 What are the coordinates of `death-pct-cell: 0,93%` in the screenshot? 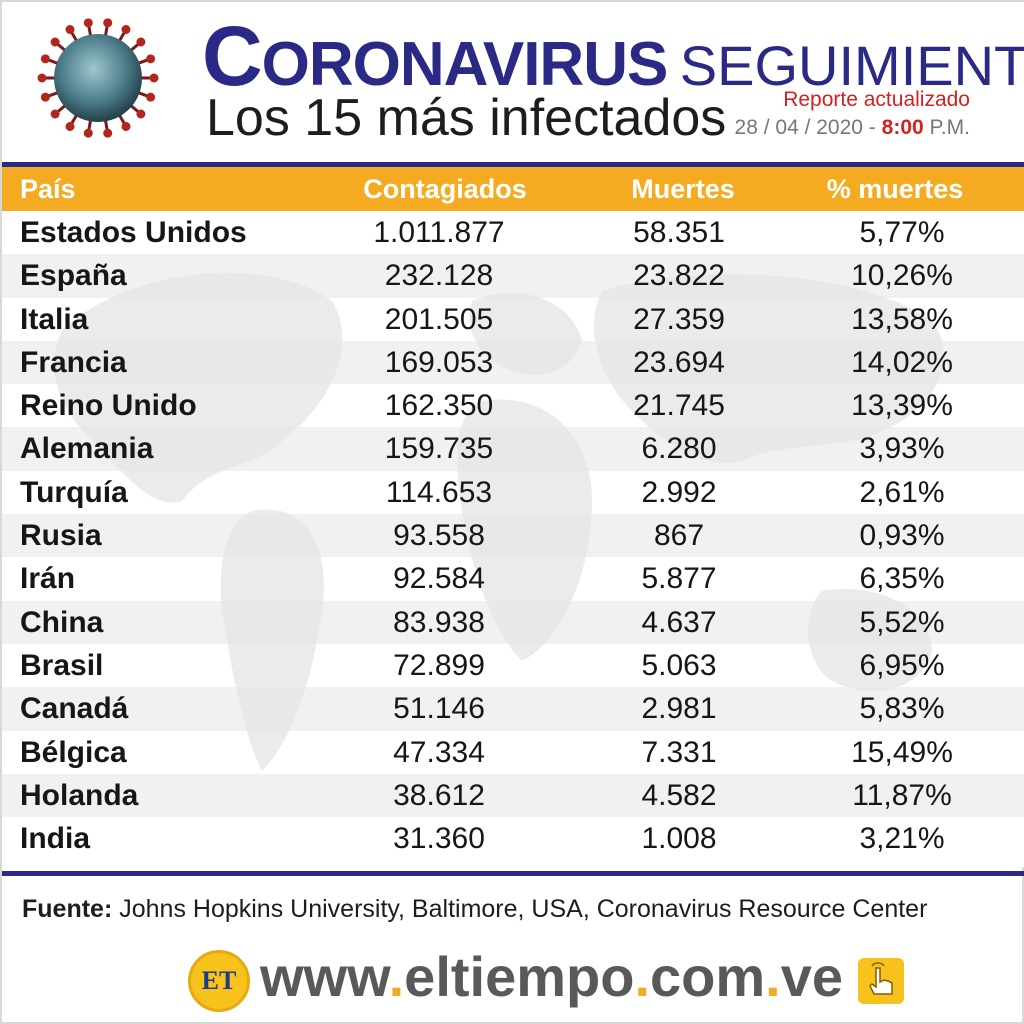 It's located at (902, 536).